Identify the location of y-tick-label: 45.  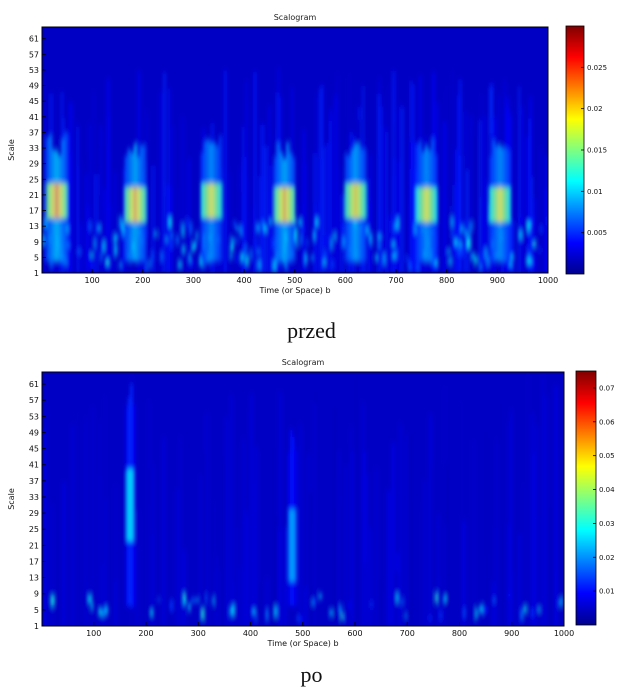
(34, 101).